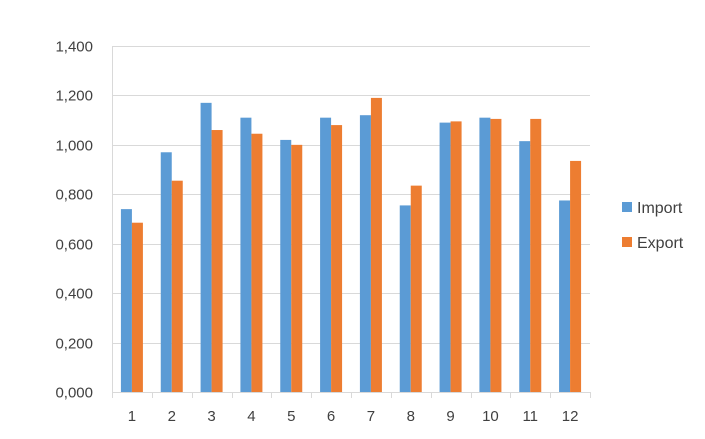  I want to click on x-tick-label-8: 8, so click(411, 416).